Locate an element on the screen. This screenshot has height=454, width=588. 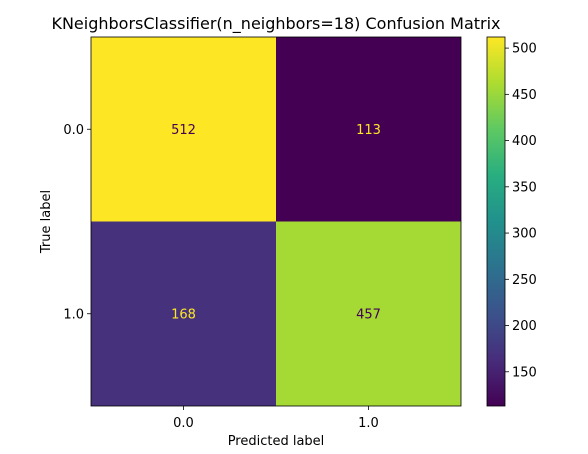
y-axis-label: True label is located at coordinates (46, 222).